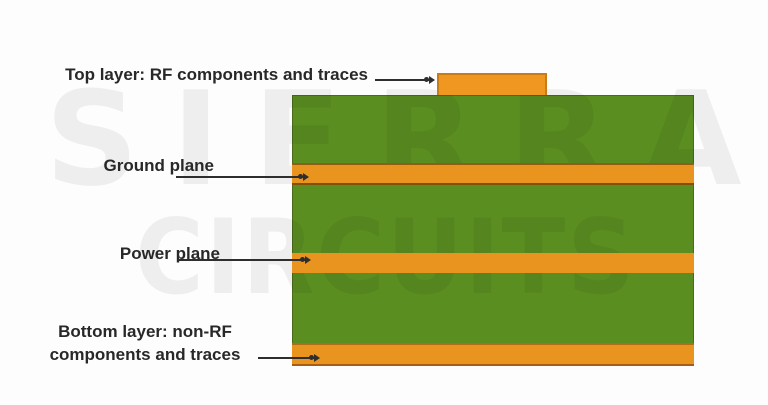  What do you see at coordinates (159, 165) in the screenshot?
I see `ground-plane-label: Ground plane` at bounding box center [159, 165].